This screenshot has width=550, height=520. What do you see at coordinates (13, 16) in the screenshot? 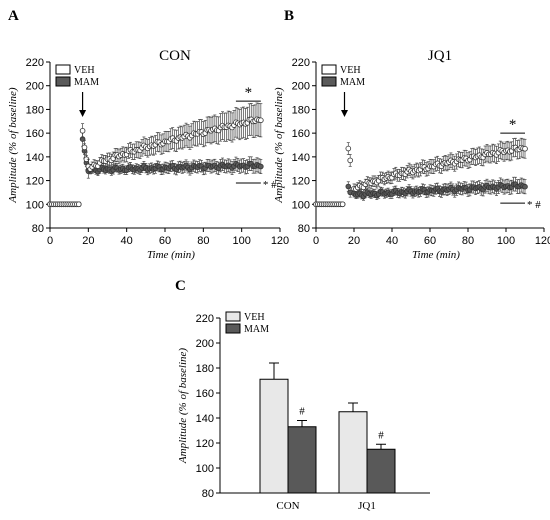
I see `panel-letter: A` at bounding box center [13, 16].